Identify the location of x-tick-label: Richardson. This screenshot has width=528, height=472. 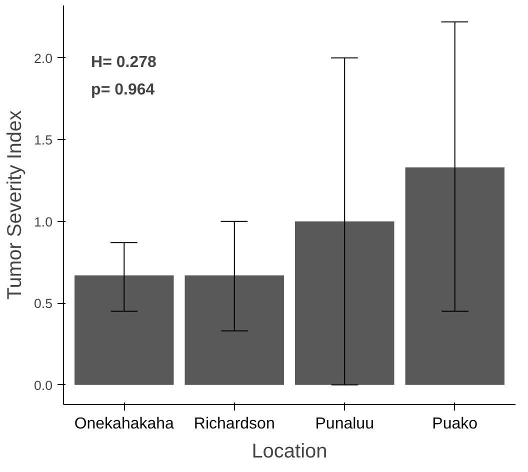
(234, 424).